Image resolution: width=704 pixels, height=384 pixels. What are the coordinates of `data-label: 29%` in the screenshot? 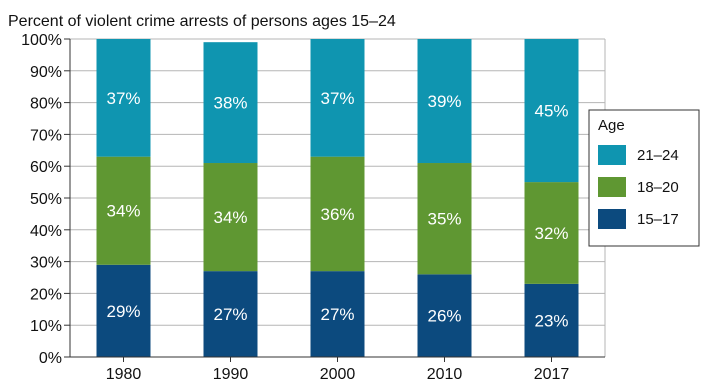 It's located at (123, 311).